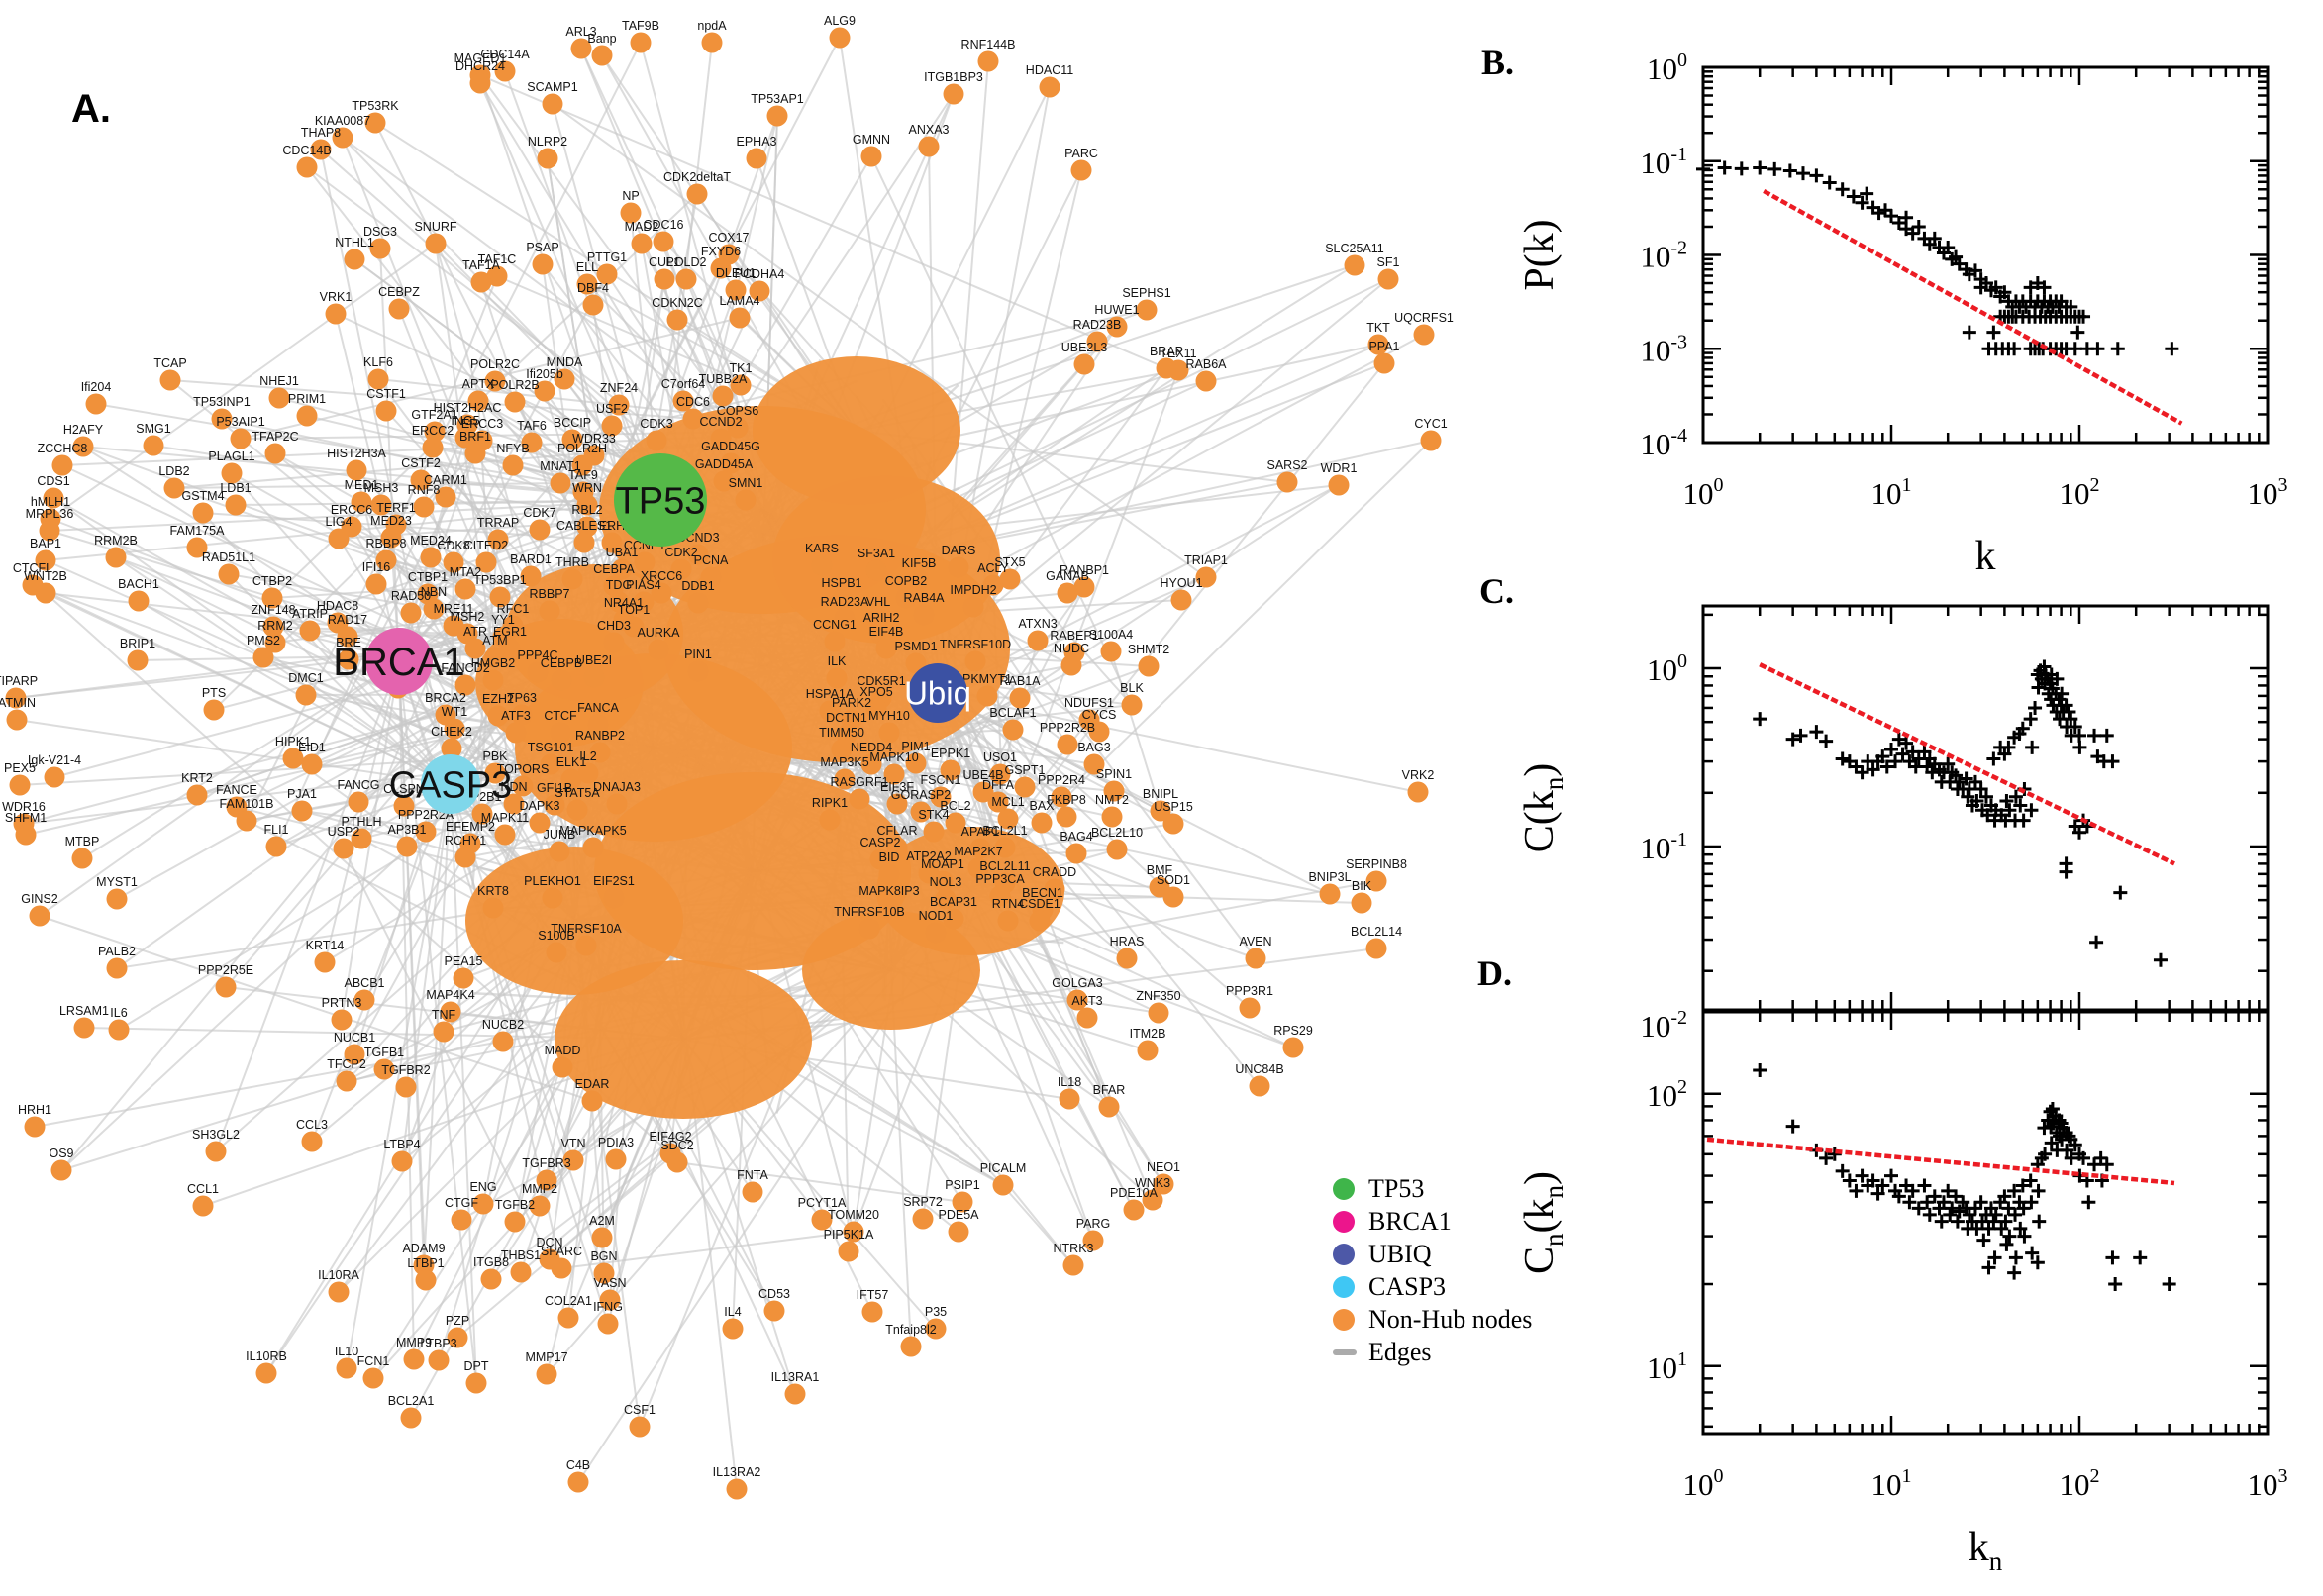  I want to click on y-axis-label: C(kn​), so click(1542, 808).